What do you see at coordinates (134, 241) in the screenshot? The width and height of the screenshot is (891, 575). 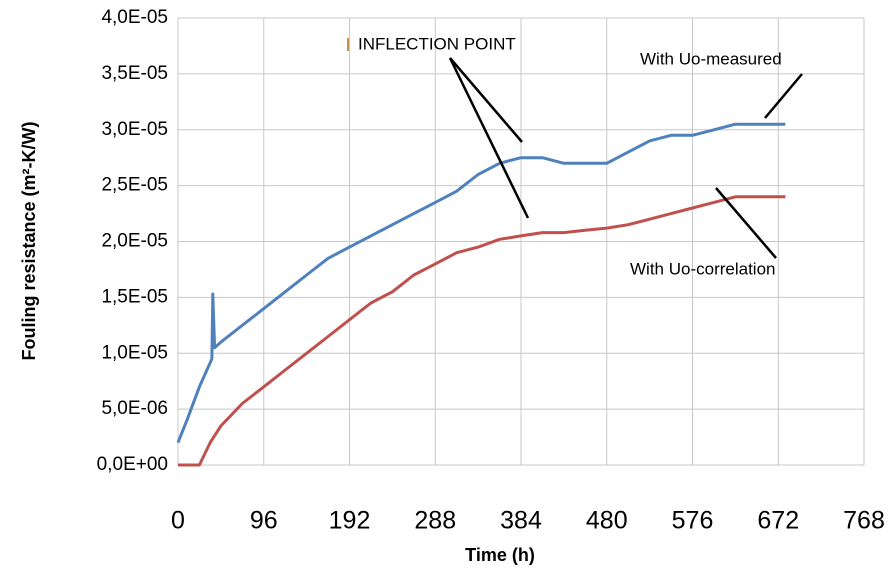 I see `y-tick-label: 2,0E-05` at bounding box center [134, 241].